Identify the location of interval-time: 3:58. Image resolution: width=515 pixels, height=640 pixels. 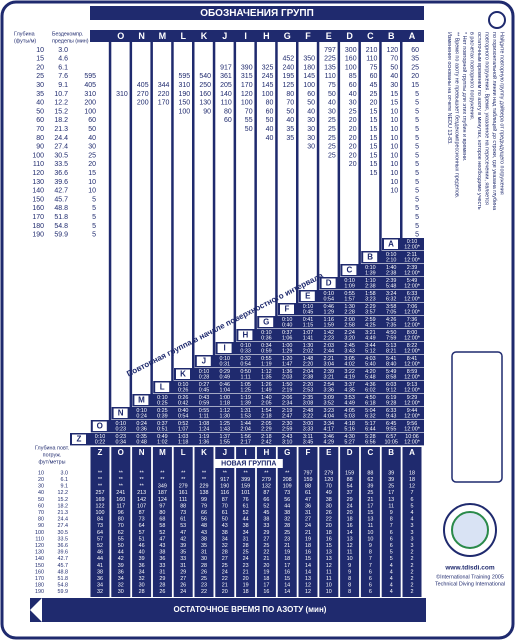
(391, 307).